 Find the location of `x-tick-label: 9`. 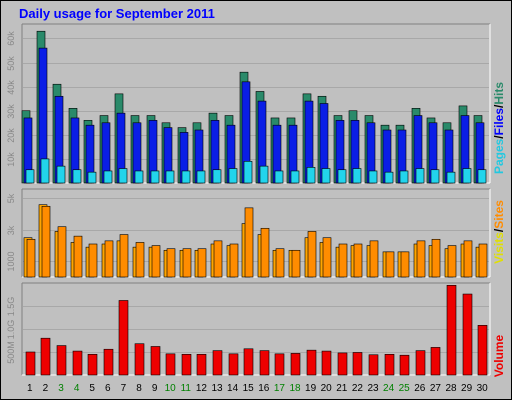

x-tick-label: 9 is located at coordinates (155, 388).